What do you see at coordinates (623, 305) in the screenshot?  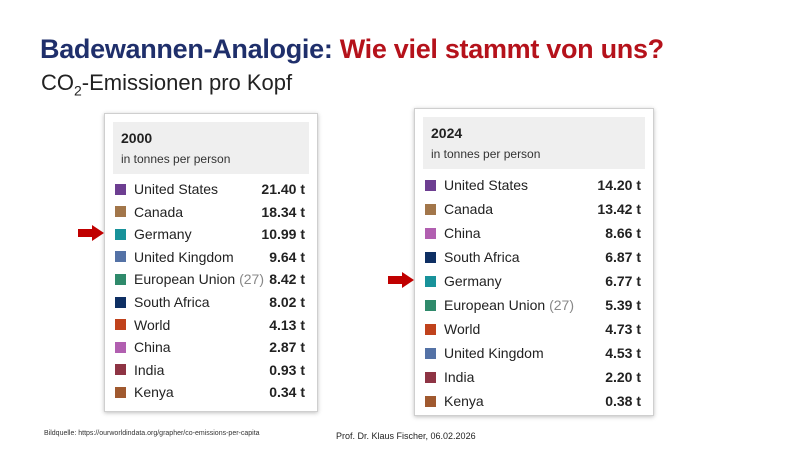 I see `emission-value: 5.39 t` at bounding box center [623, 305].